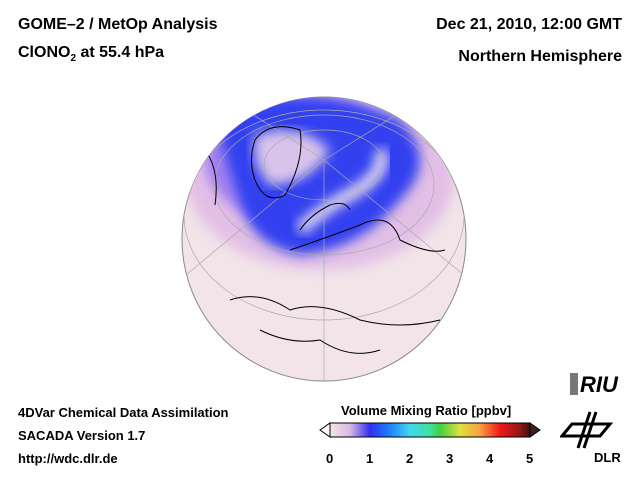 This screenshot has width=640, height=480. What do you see at coordinates (410, 458) in the screenshot?
I see `colorbar-tick-label: 2` at bounding box center [410, 458].